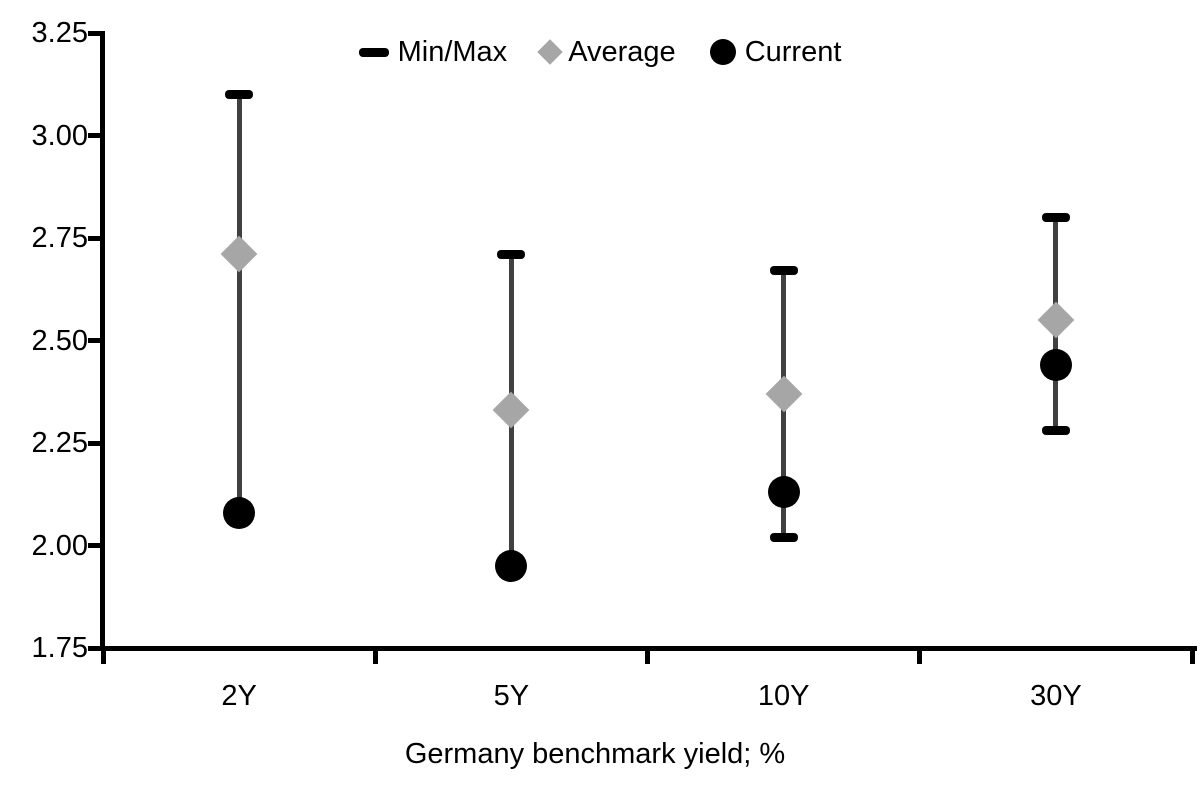 This screenshot has height=788, width=1200. What do you see at coordinates (59, 238) in the screenshot?
I see `y-tick-label: 2.75` at bounding box center [59, 238].